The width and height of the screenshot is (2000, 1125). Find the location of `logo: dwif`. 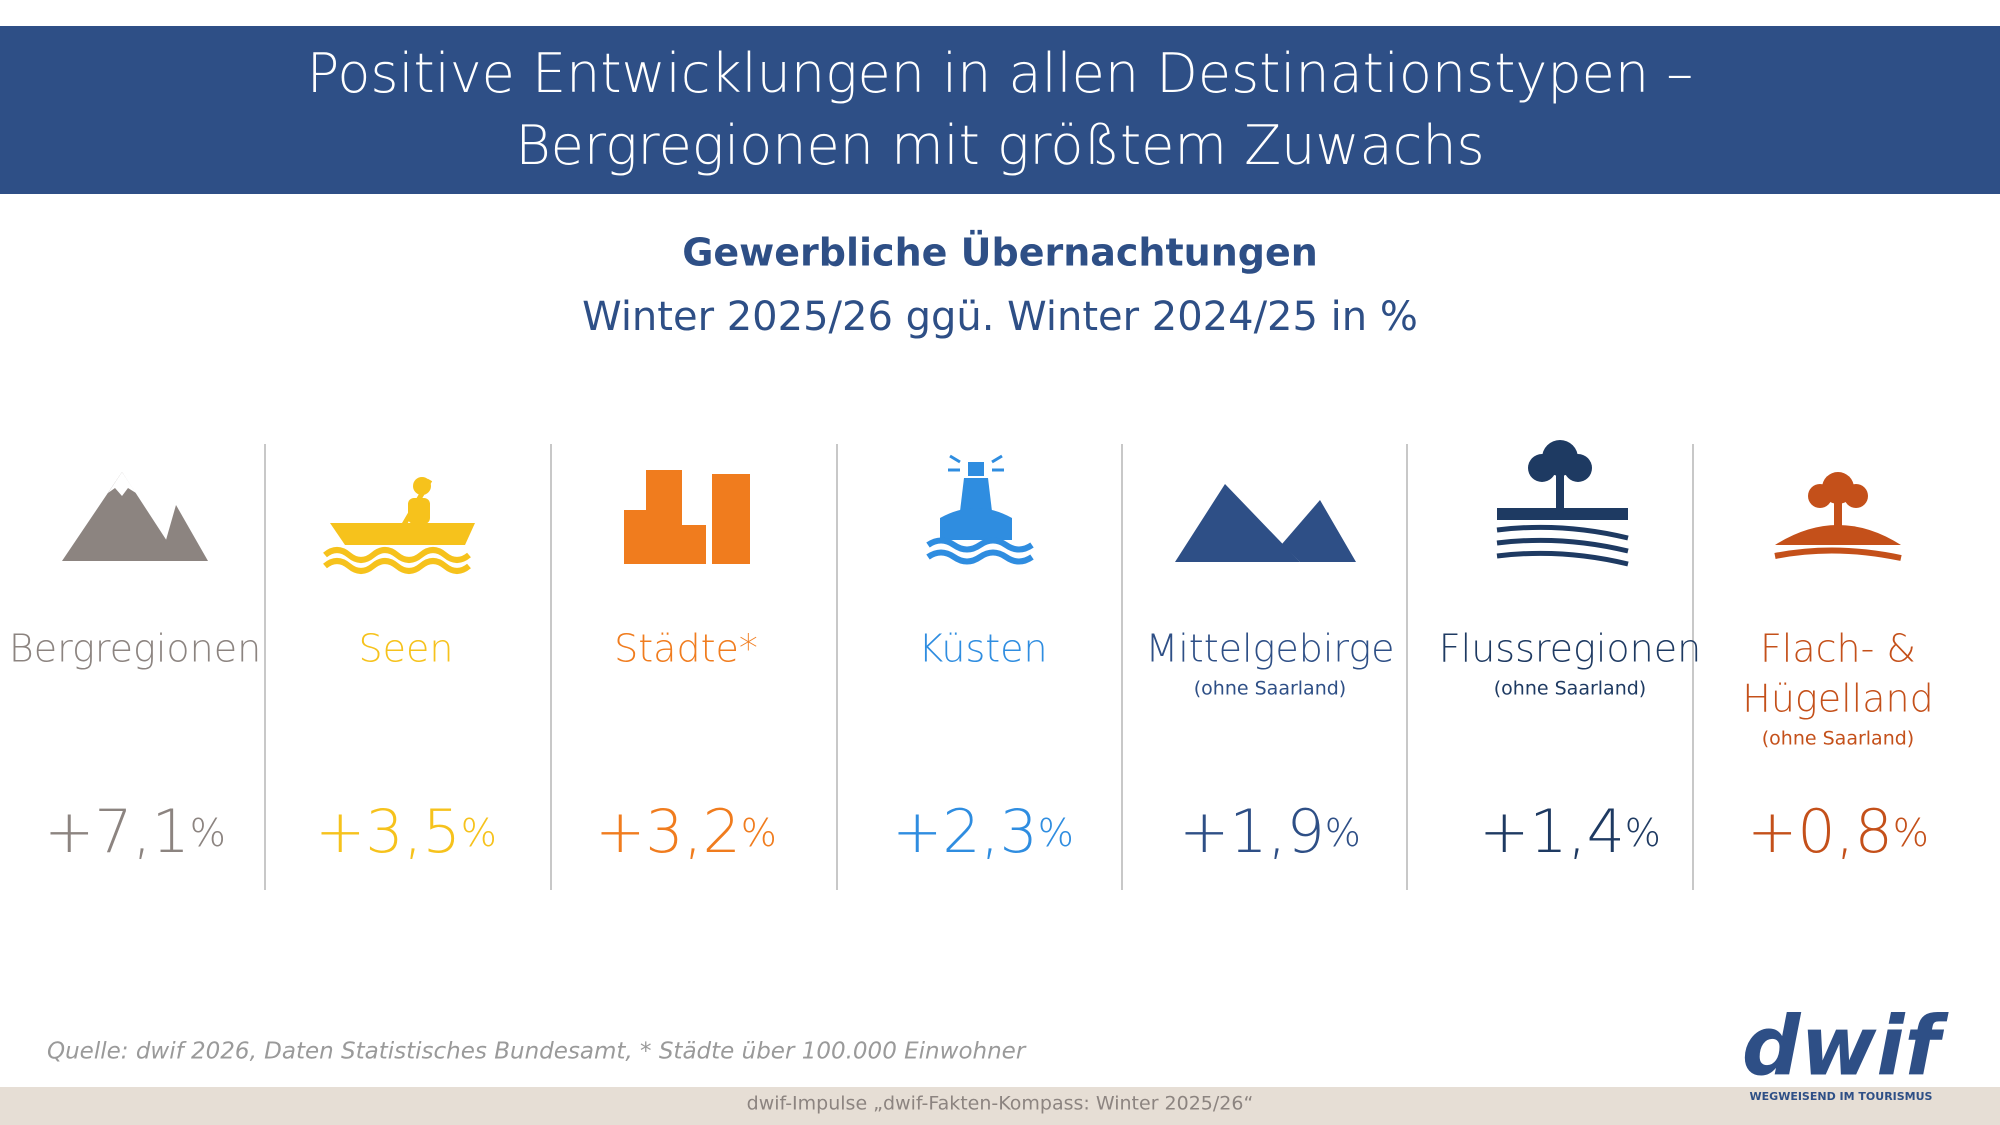

logo: dwif is located at coordinates (1846, 1046).